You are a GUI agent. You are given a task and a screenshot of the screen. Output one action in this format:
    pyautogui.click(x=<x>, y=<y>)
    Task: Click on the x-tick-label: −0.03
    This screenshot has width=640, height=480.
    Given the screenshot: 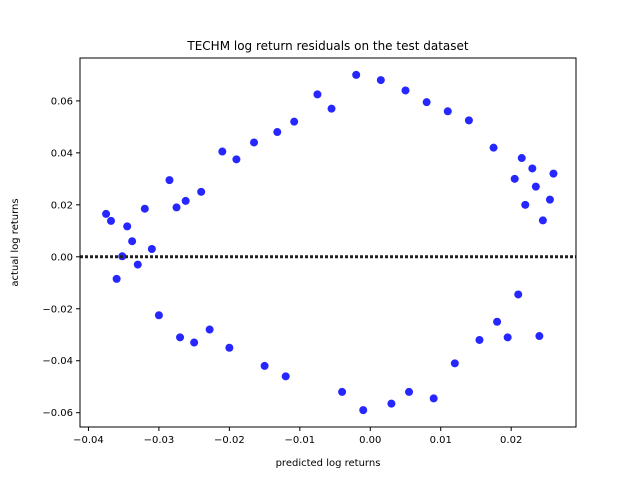 What is the action you would take?
    pyautogui.click(x=159, y=440)
    